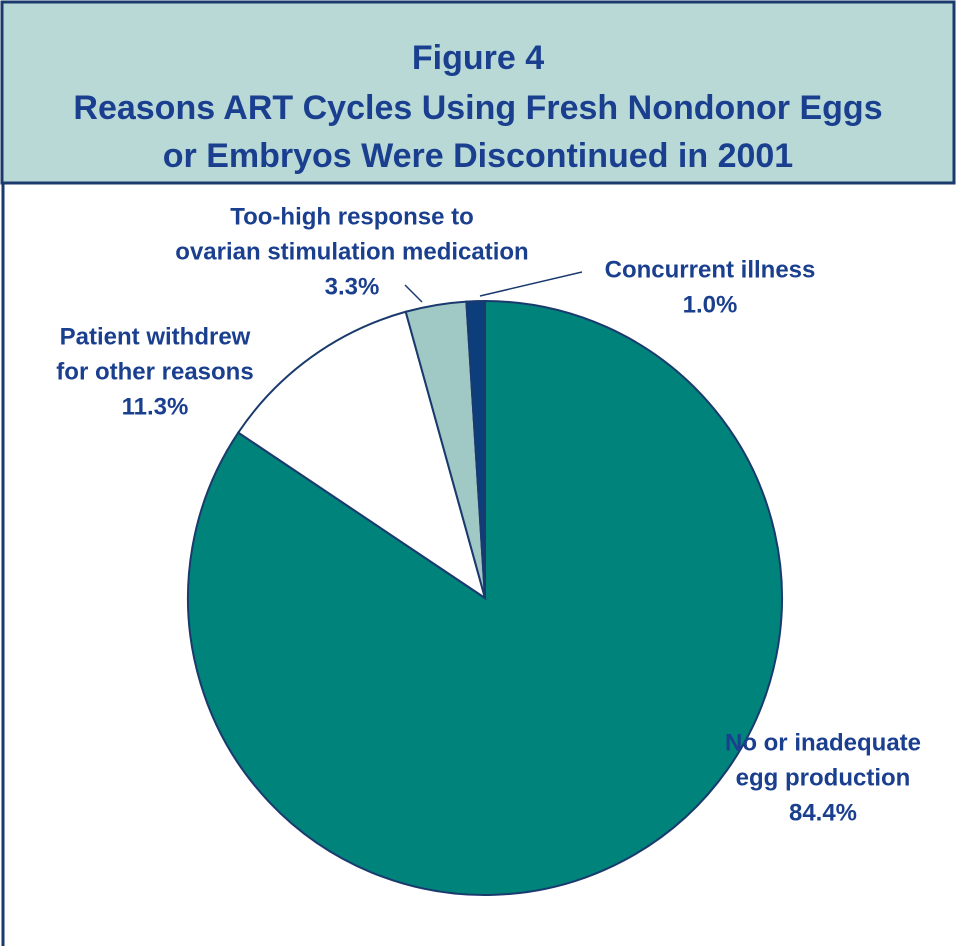 The width and height of the screenshot is (957, 946). I want to click on slice-label: Patient withdrew, so click(155, 336).